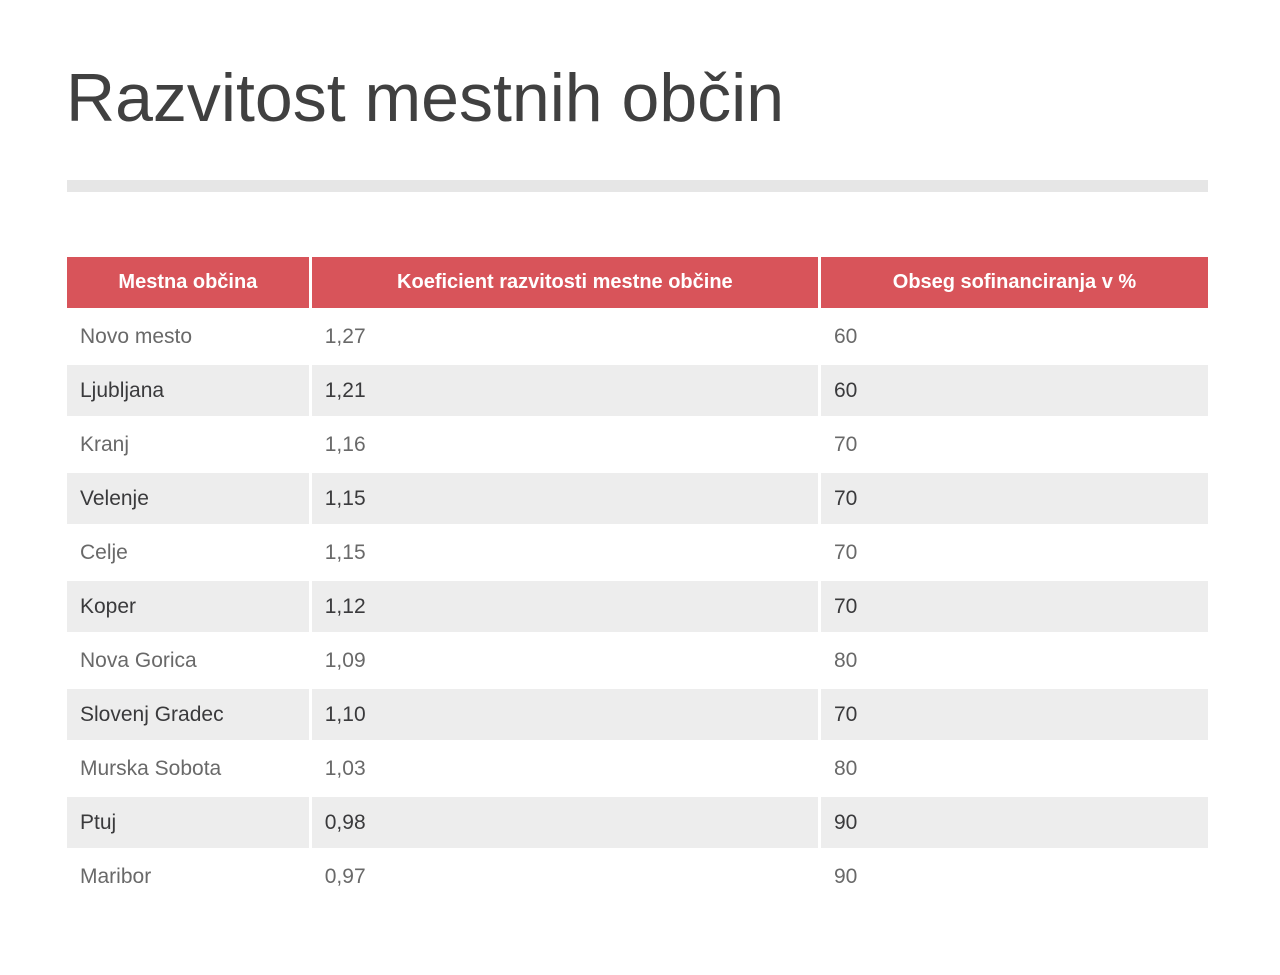  I want to click on cell-municipality: Murska Sobota, so click(151, 768).